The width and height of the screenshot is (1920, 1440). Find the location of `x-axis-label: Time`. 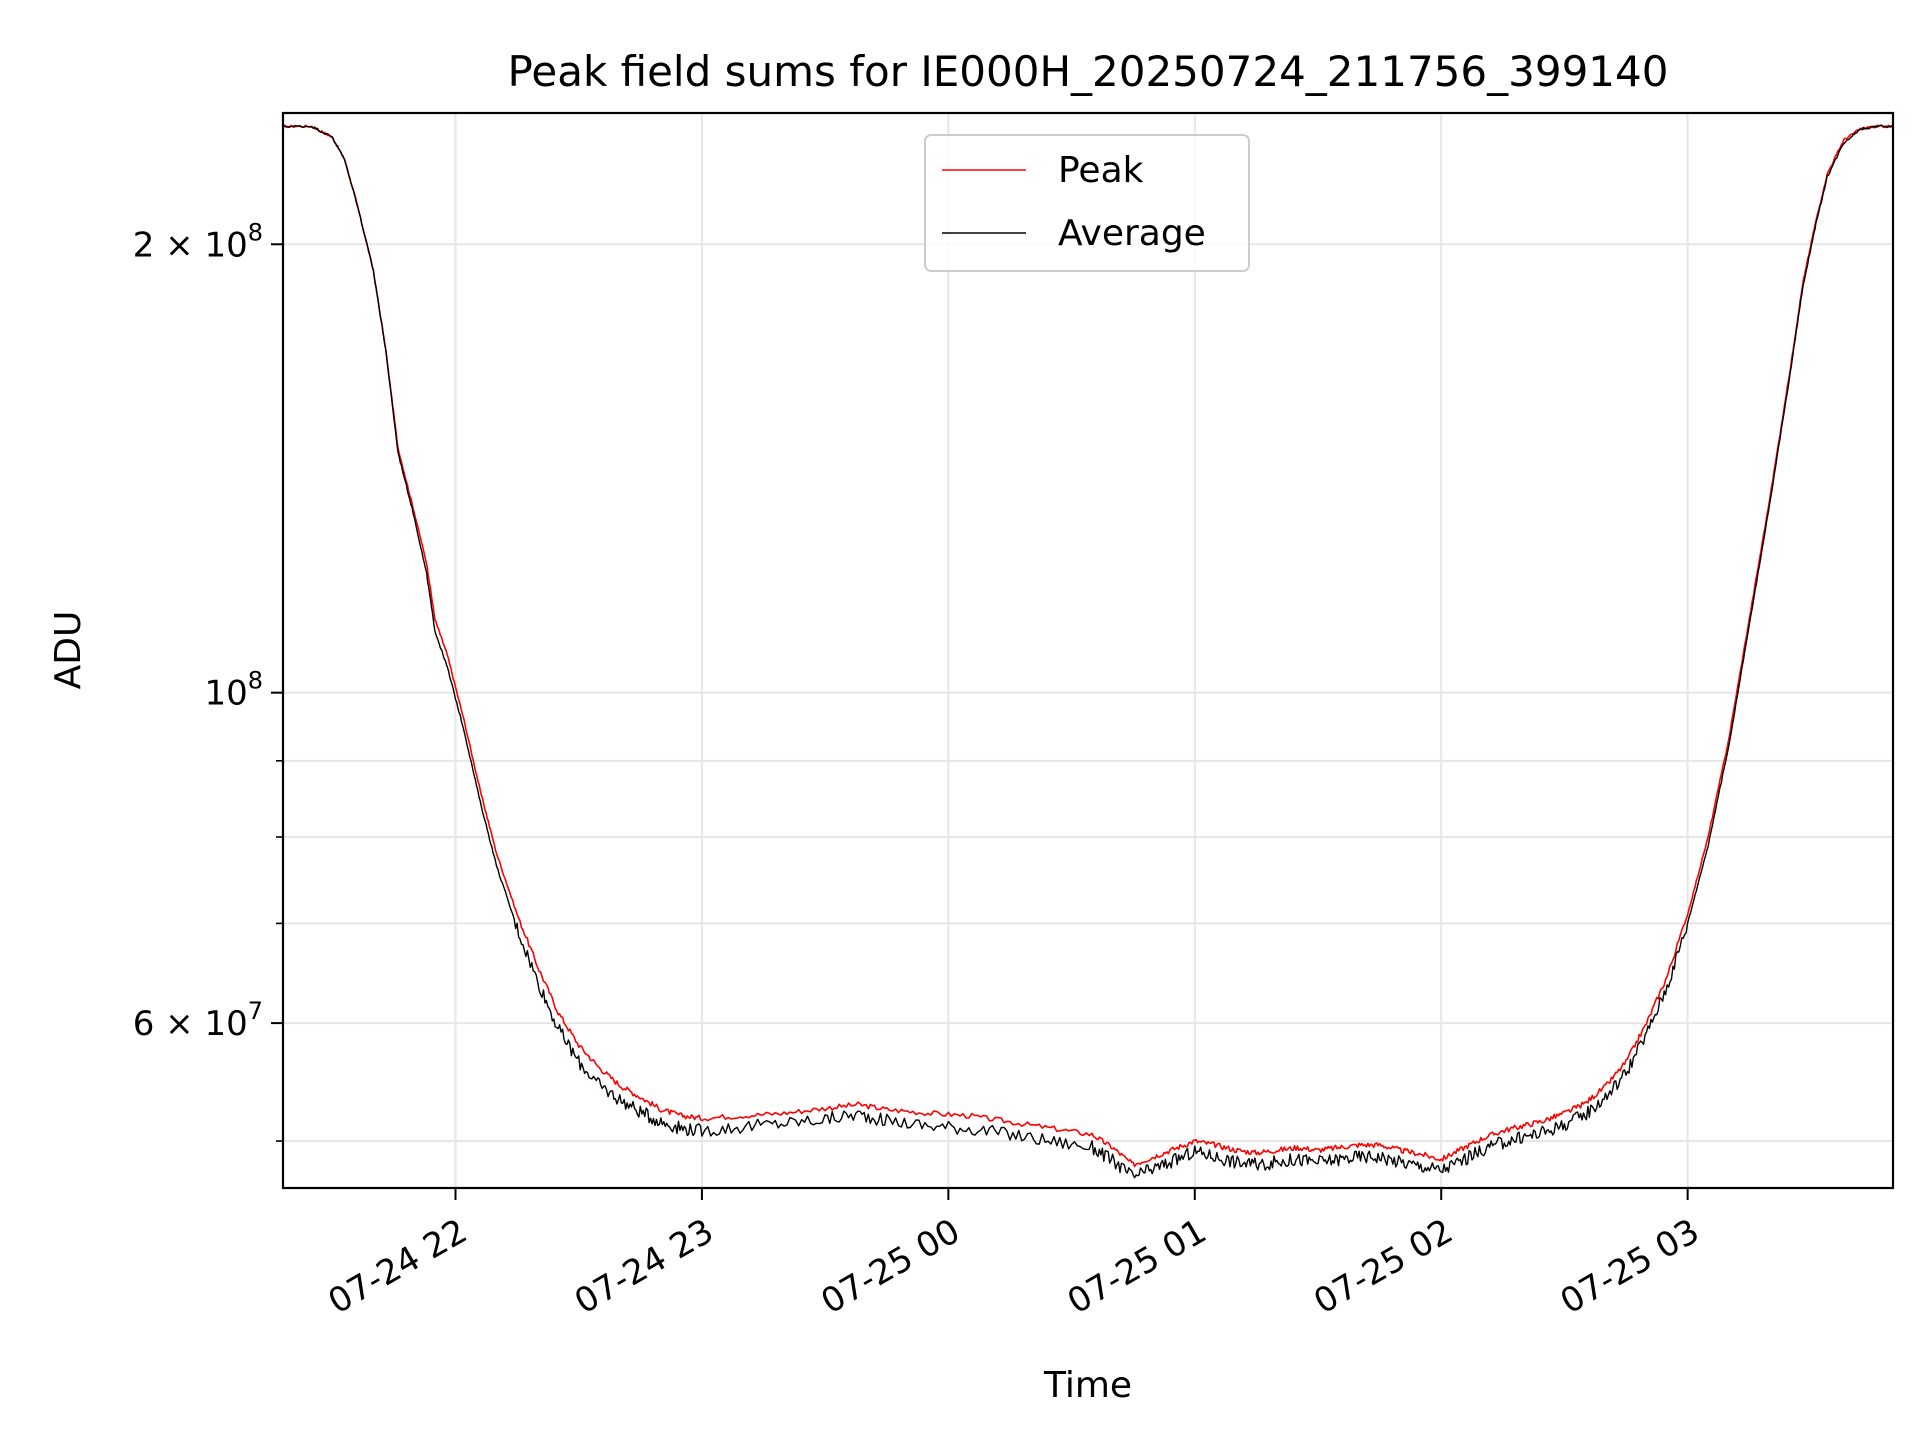

x-axis-label: Time is located at coordinates (1087, 1385).